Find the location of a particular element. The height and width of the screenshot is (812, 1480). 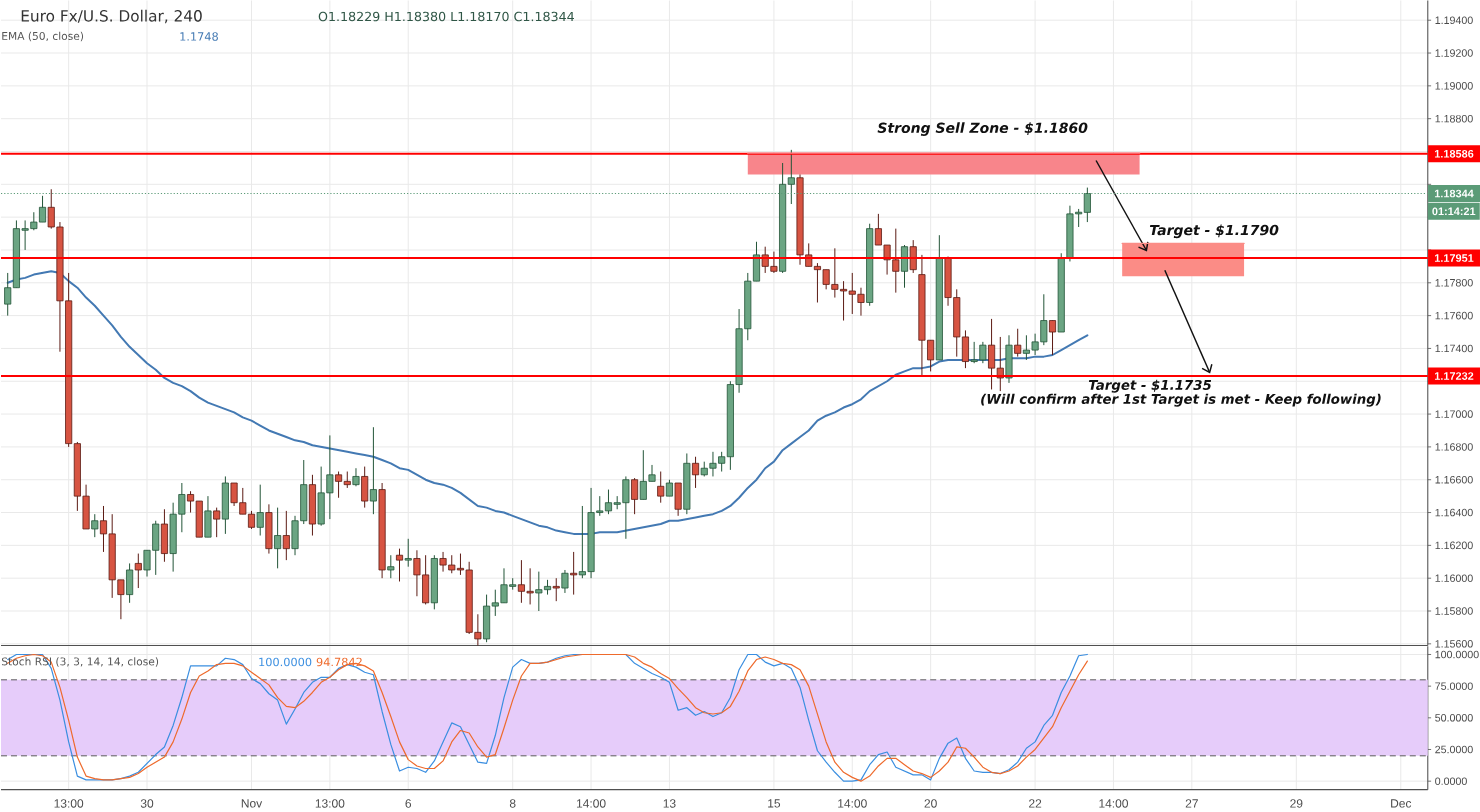

x-tick-label: 27 is located at coordinates (1191, 803).